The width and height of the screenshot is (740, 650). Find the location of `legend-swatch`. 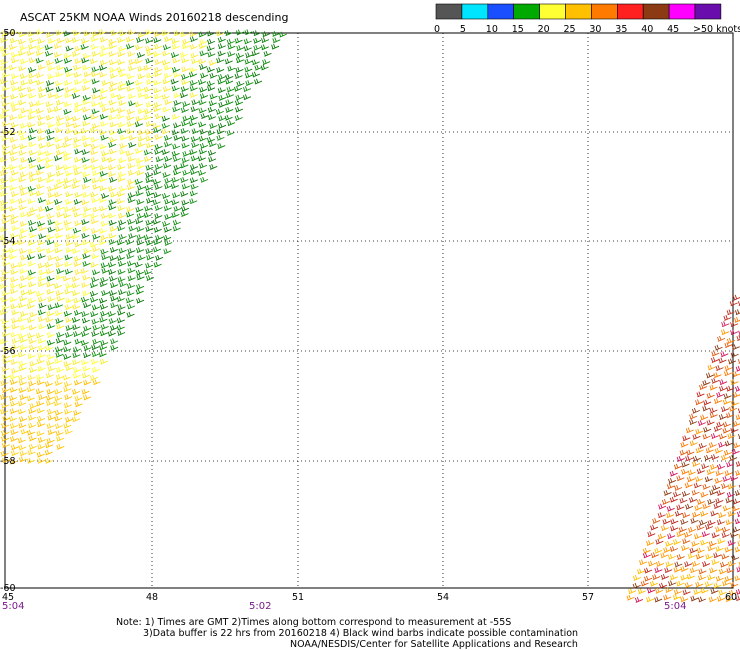

legend-swatch is located at coordinates (449, 11).